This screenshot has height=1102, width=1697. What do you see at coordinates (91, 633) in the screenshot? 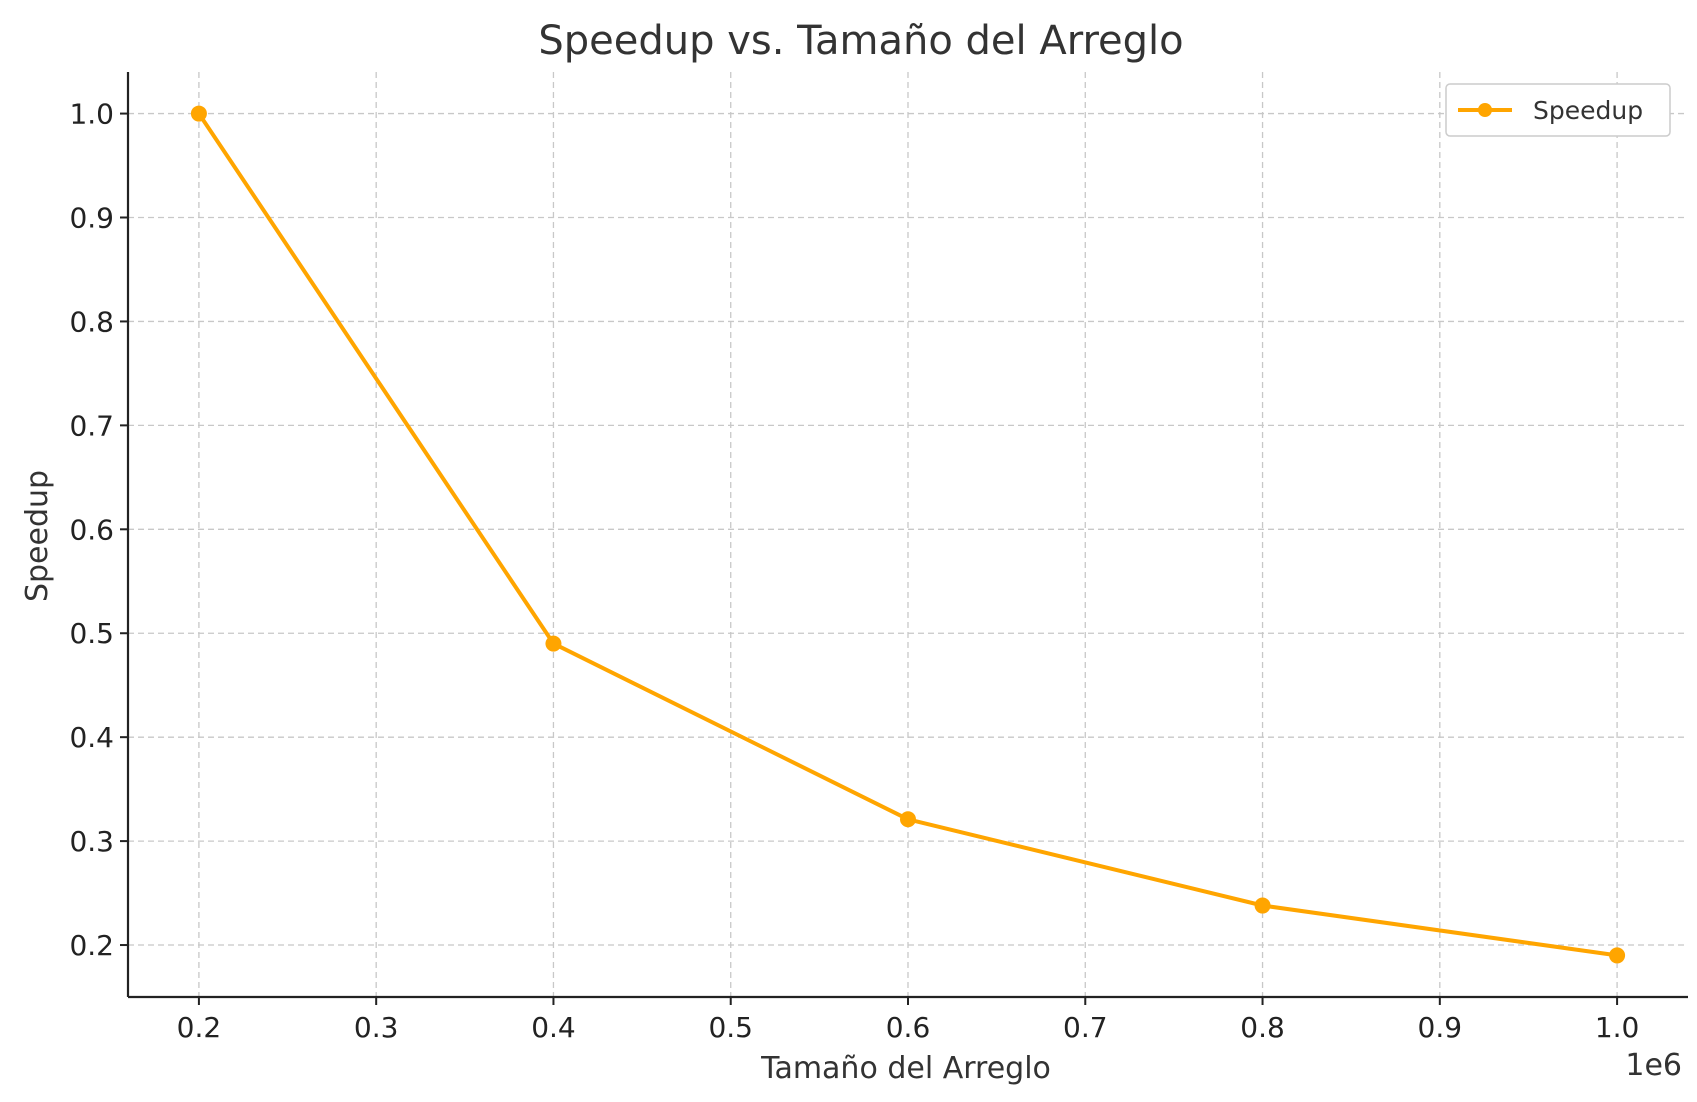
I see `y-tick-label: 0.5` at bounding box center [91, 633].